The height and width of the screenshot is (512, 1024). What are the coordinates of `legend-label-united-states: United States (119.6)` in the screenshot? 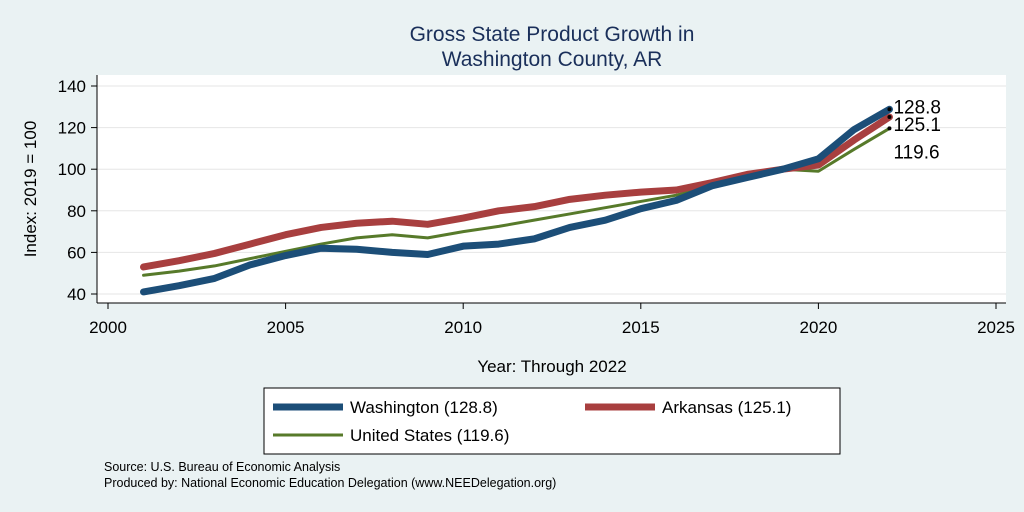 It's located at (429, 435).